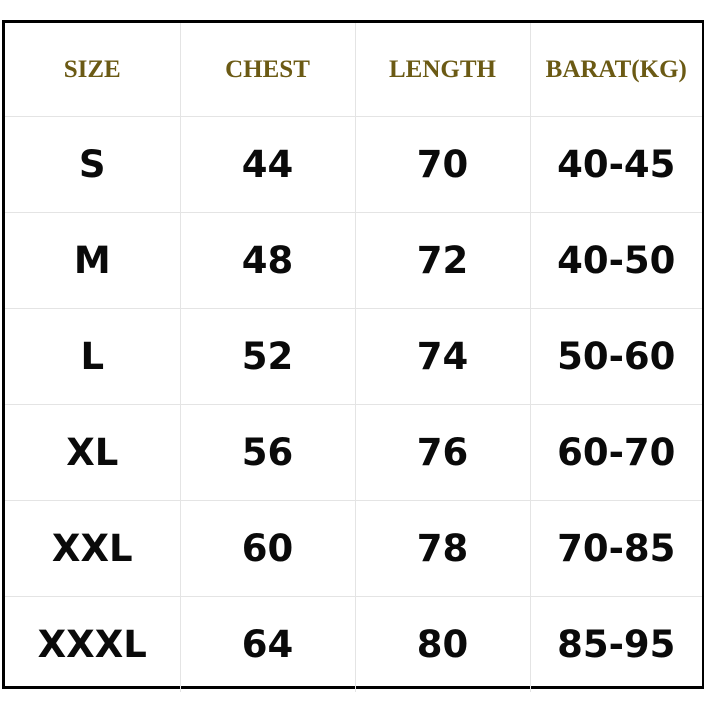 The image size is (704, 704). Describe the element at coordinates (615, 164) in the screenshot. I see `weight-cell: 40-45` at that location.